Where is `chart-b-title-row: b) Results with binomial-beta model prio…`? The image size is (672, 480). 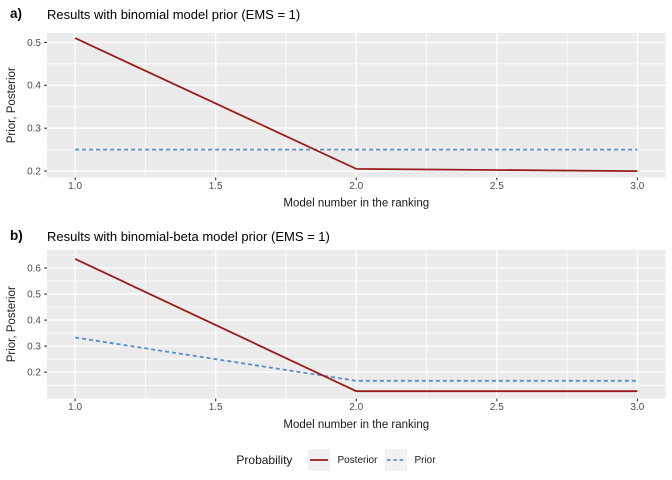 chart-b-title-row: b) Results with binomial-beta model prio… is located at coordinates (336, 239).